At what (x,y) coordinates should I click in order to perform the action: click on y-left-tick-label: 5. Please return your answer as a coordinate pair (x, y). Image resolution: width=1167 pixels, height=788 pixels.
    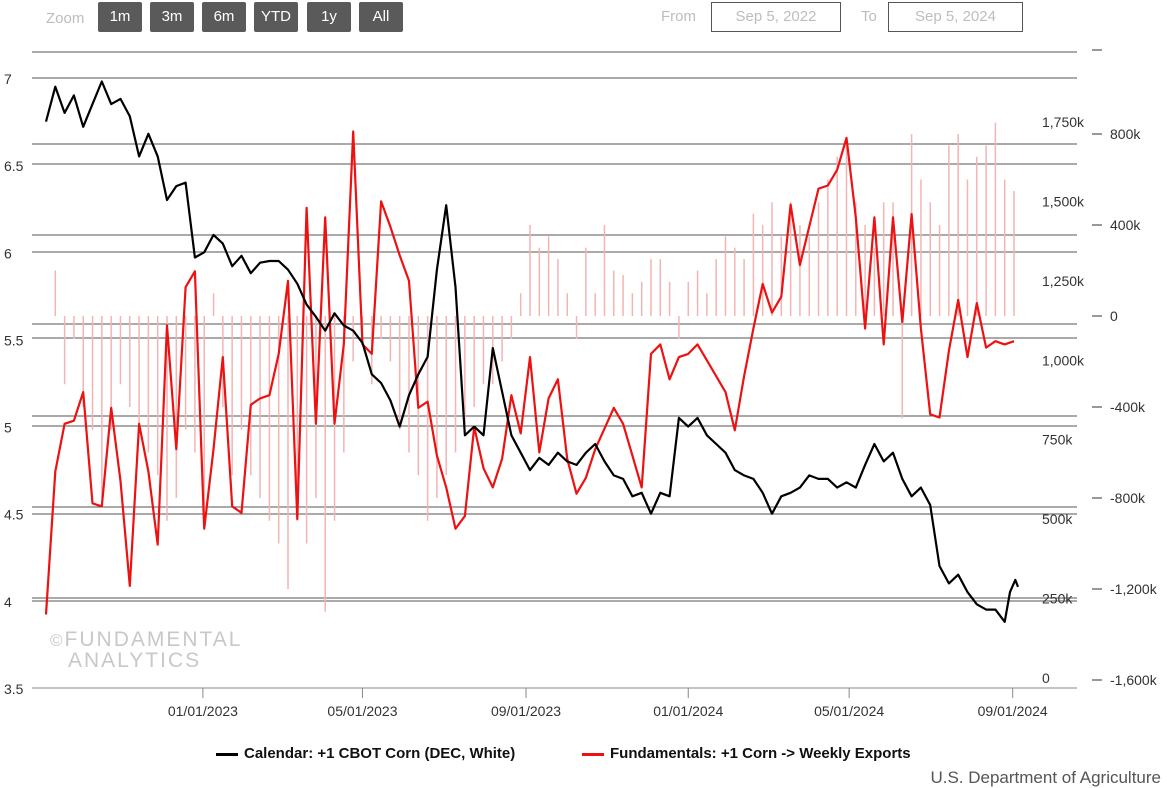
    Looking at the image, I should click on (8, 428).